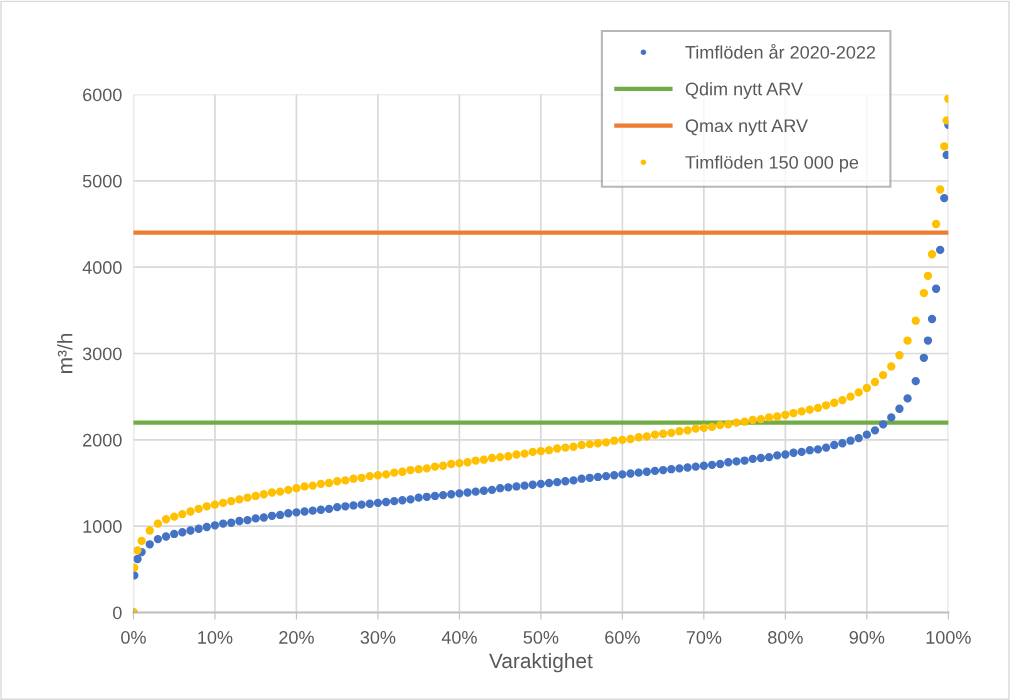 The height and width of the screenshot is (700, 1011). Describe the element at coordinates (780, 51) in the screenshot. I see `legend-label: Timflöden år 2020-2022` at that location.